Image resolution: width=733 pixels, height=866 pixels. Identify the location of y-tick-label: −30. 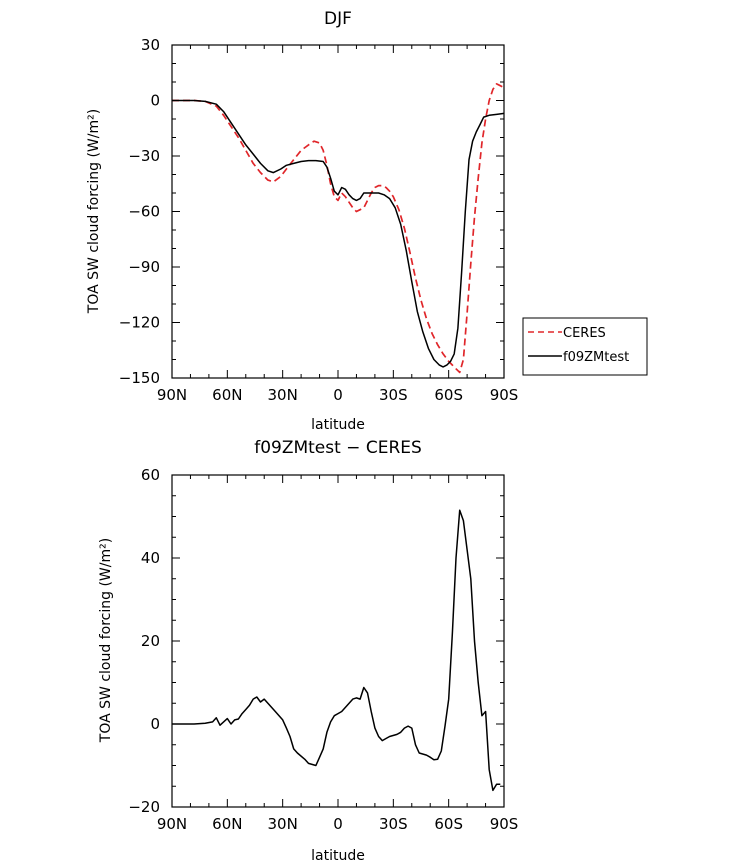
(144, 156).